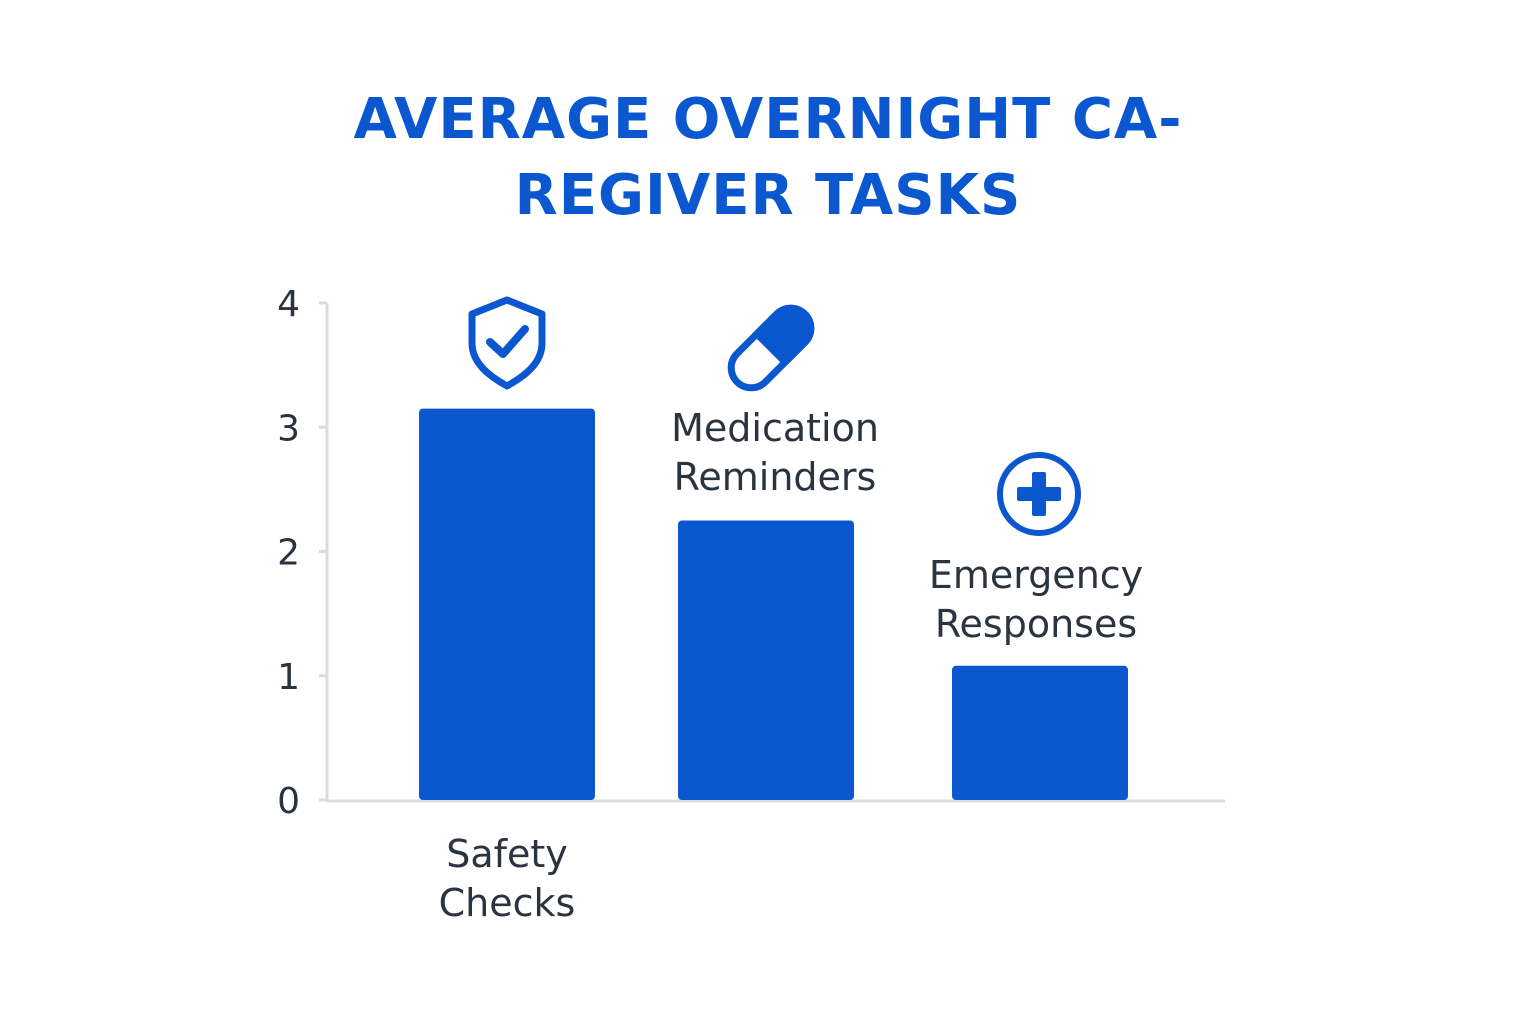  Describe the element at coordinates (775, 428) in the screenshot. I see `category-label: Medication` at that location.